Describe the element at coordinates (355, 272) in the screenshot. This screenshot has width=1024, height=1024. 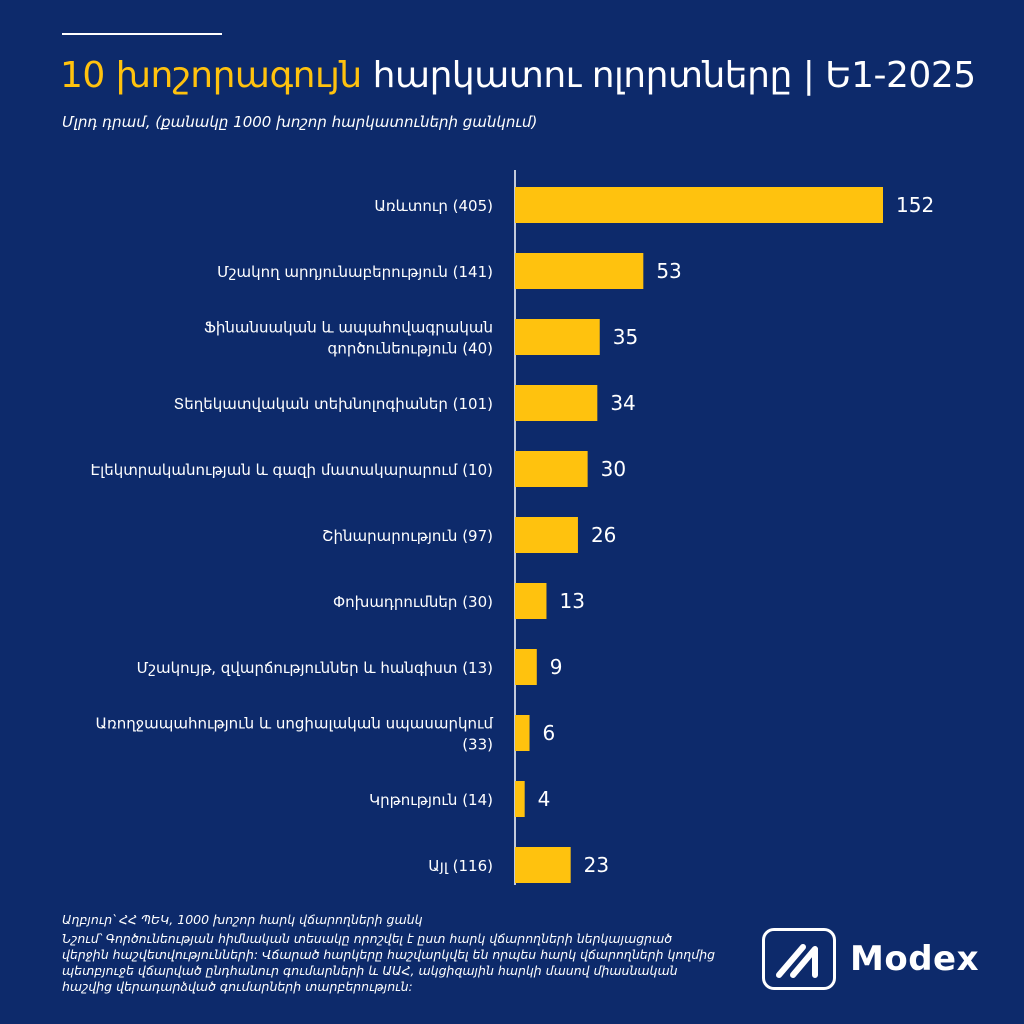
I see `category-label: Մշակող արդյունաբերություն (141)` at that location.